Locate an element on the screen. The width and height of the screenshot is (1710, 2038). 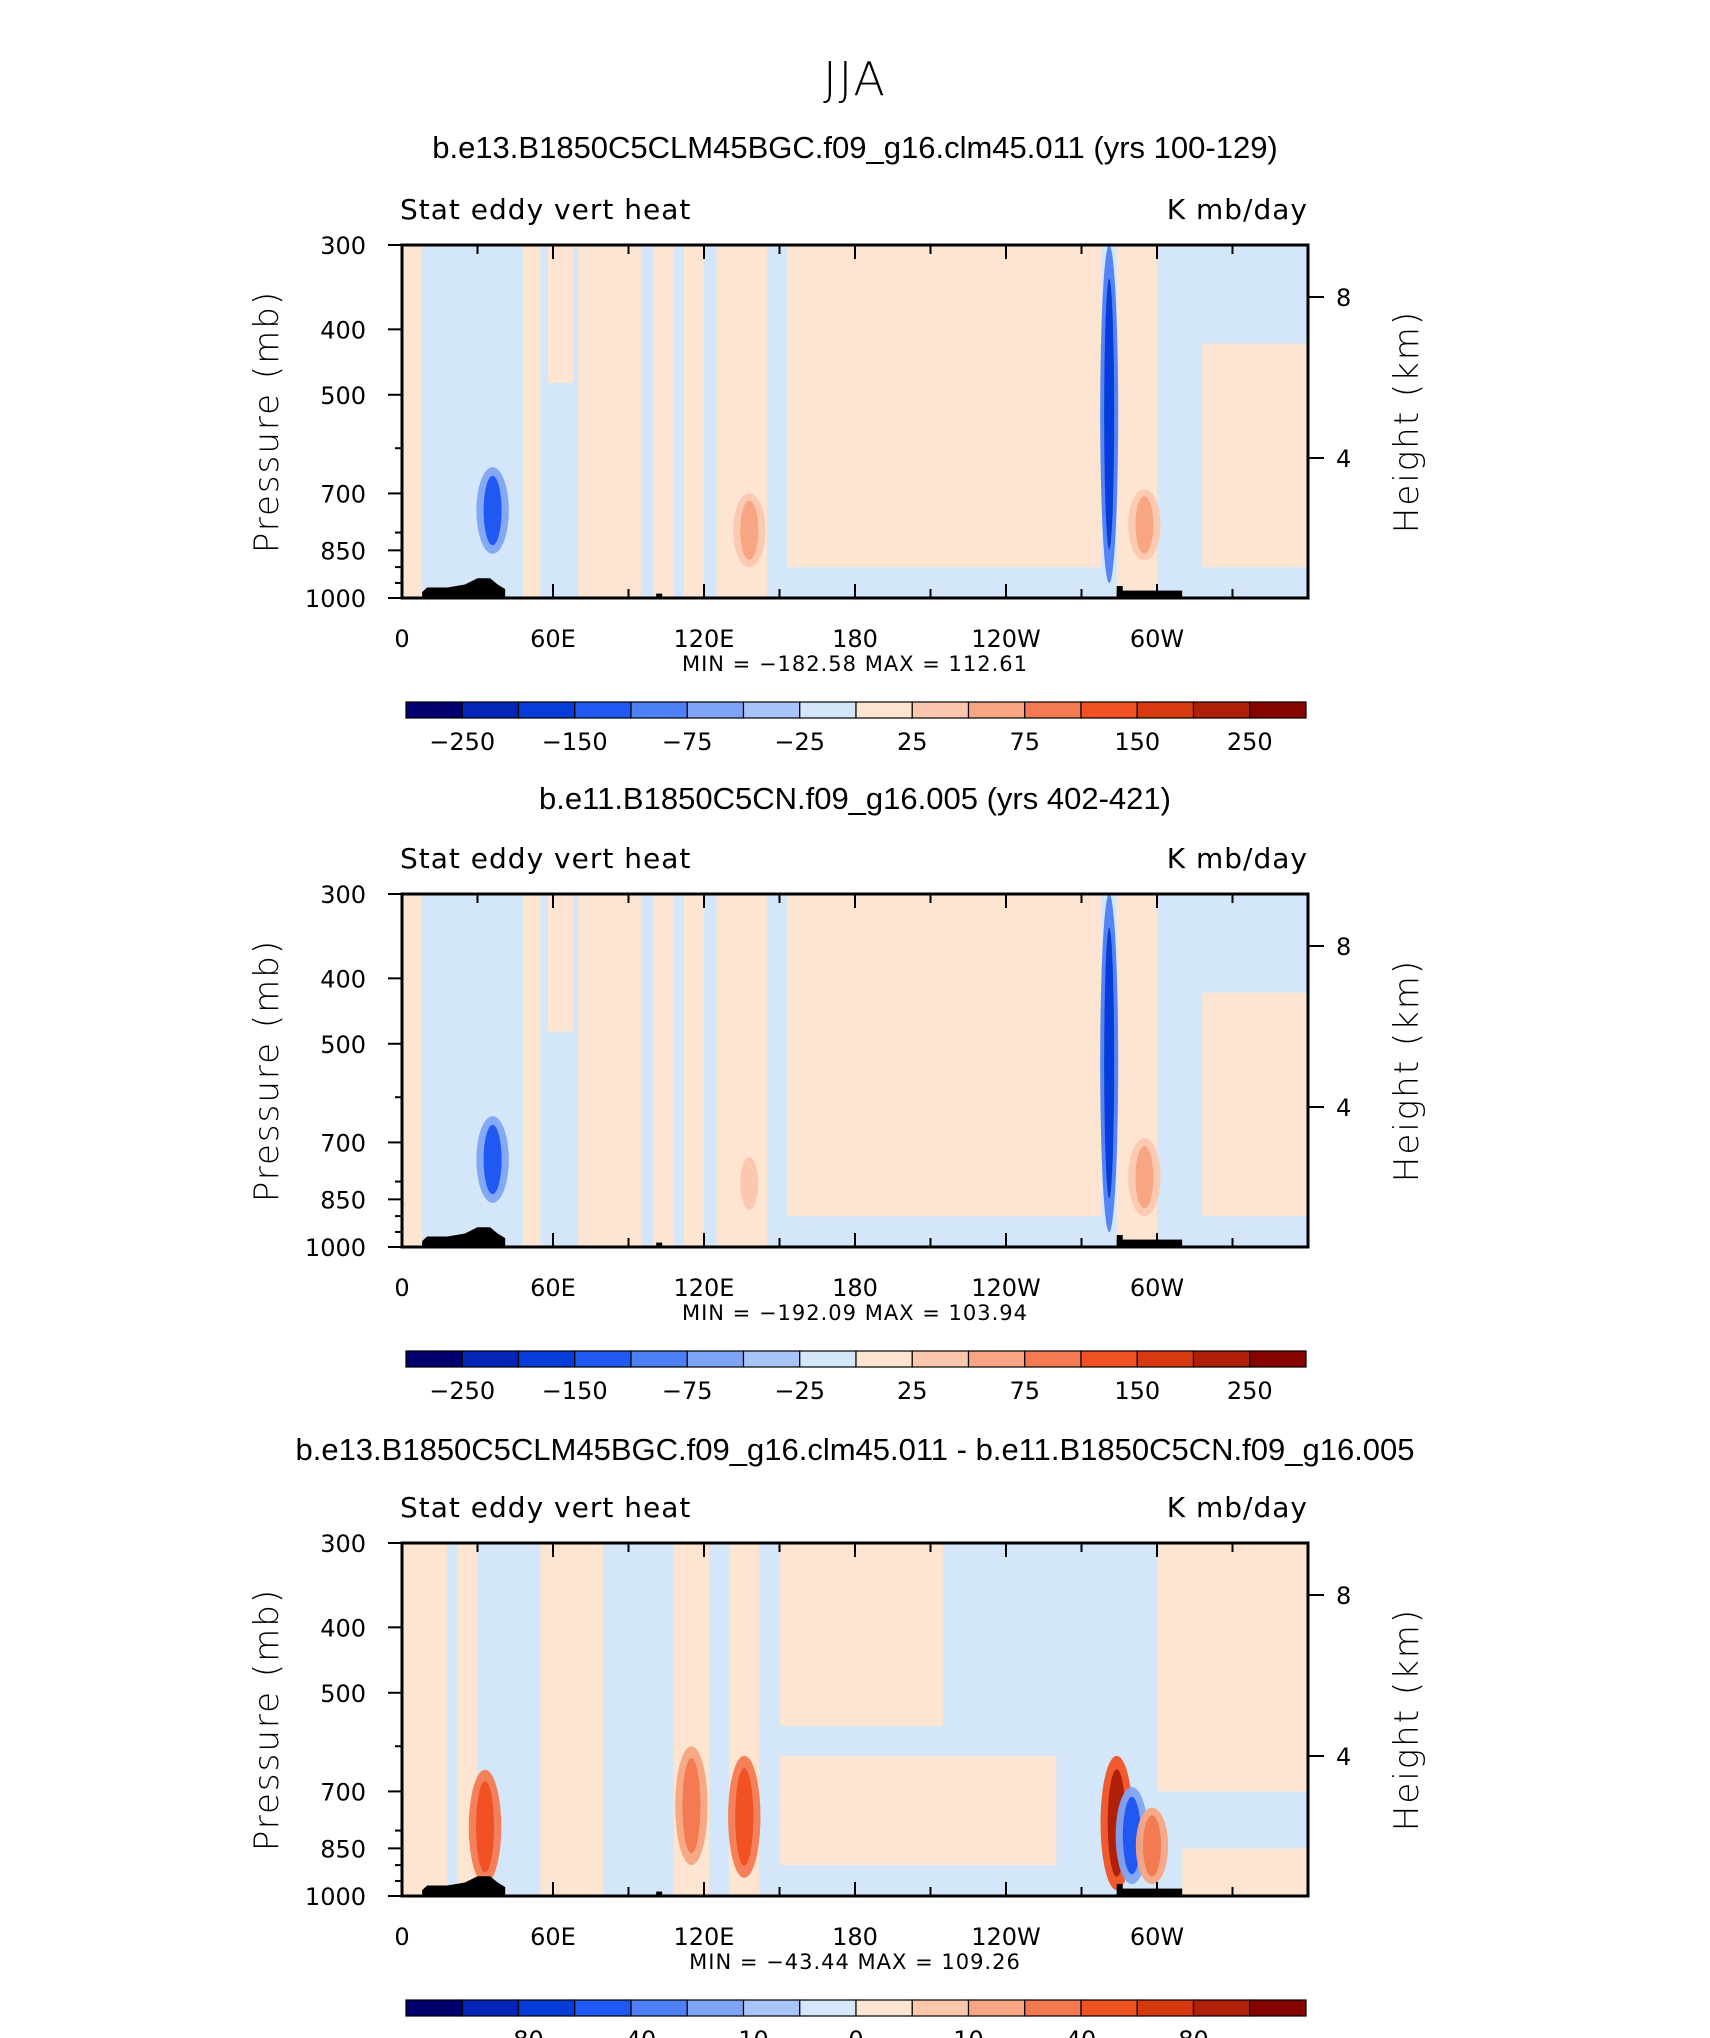
colorbar-label: 40 is located at coordinates (1081, 2032).